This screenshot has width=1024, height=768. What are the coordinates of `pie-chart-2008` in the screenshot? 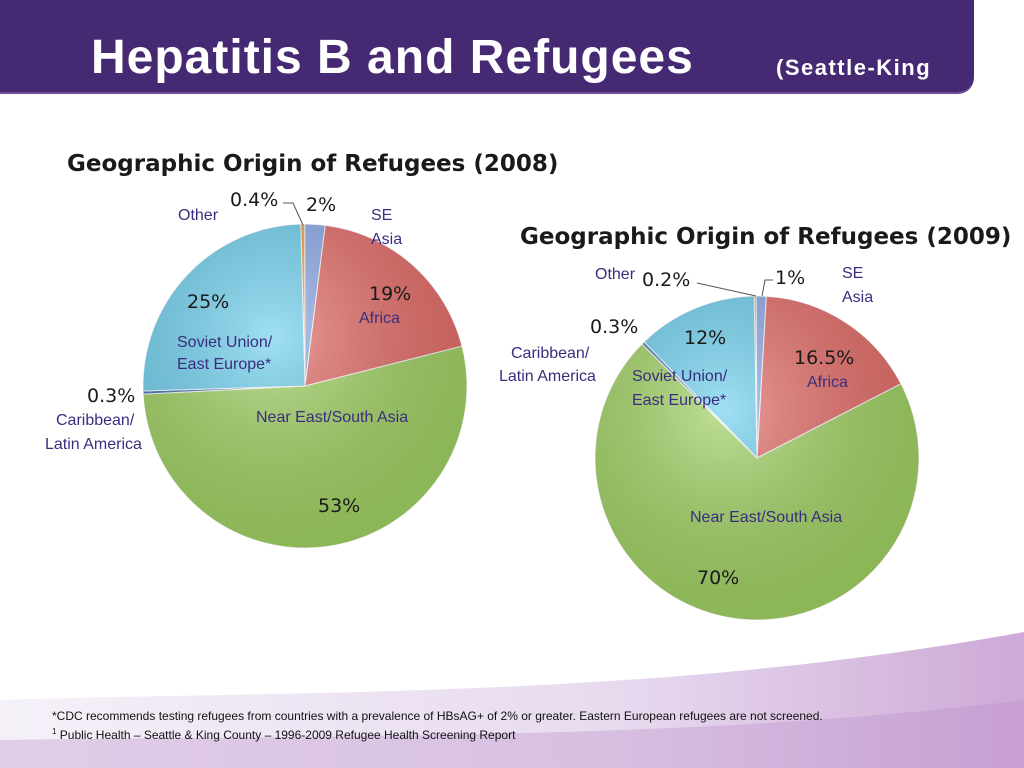 It's located at (305, 386).